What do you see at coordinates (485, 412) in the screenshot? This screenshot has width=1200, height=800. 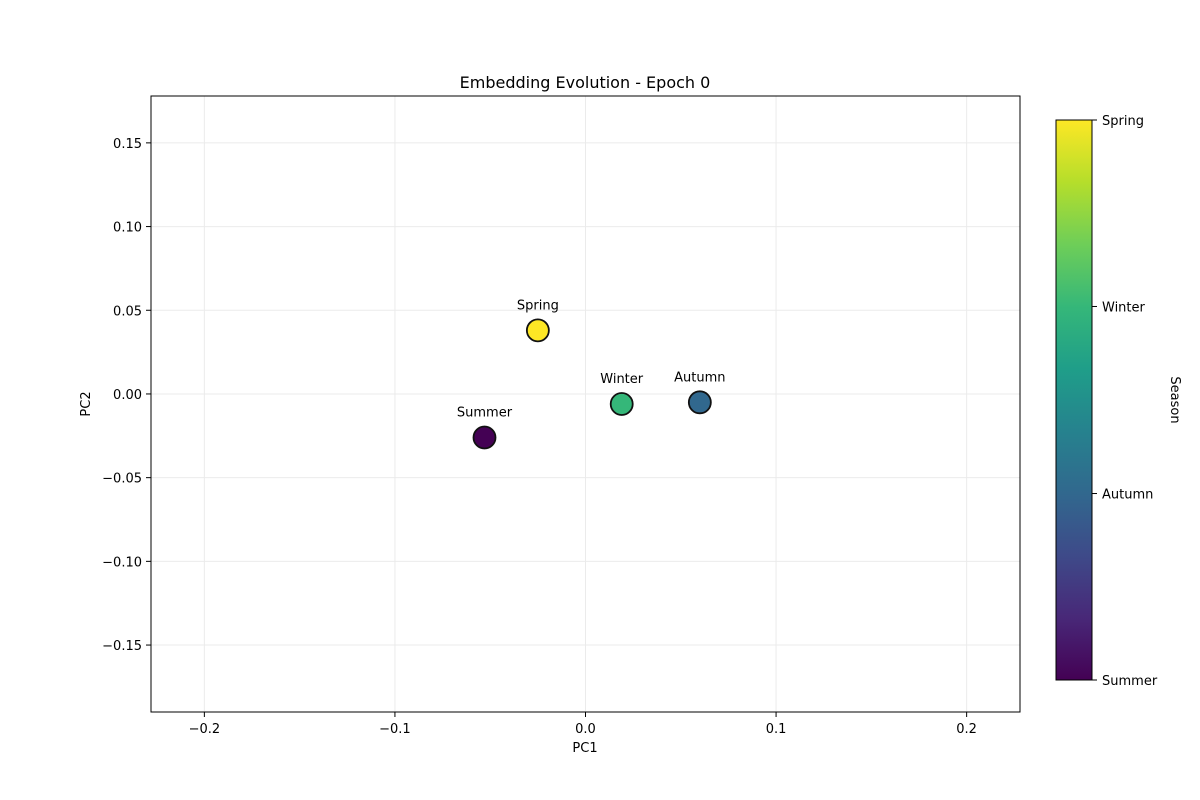 I see `point-label: Summer` at bounding box center [485, 412].